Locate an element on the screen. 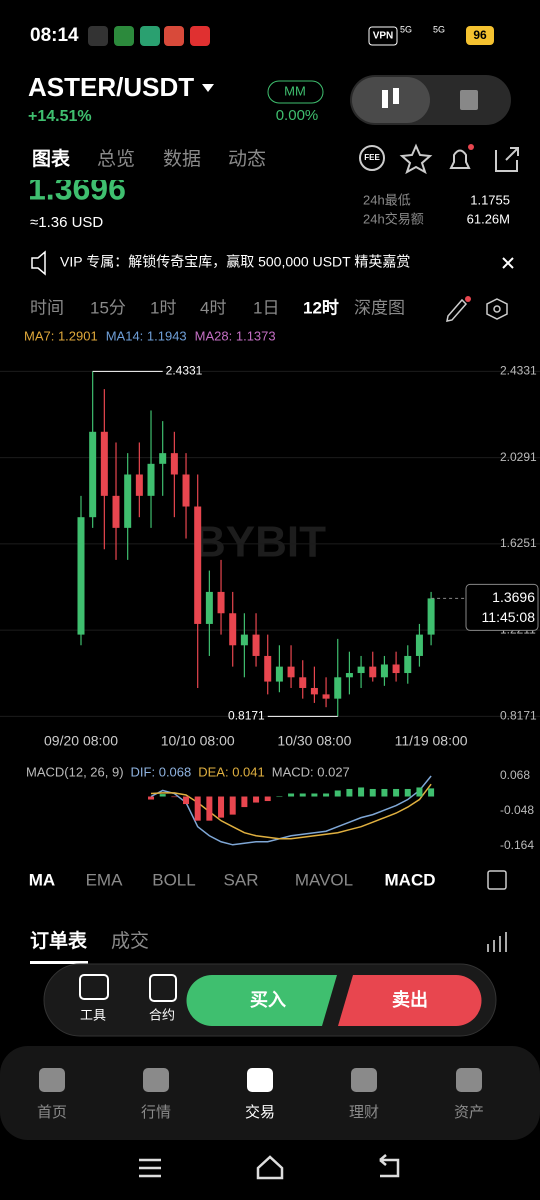 Image resolution: width=540 pixels, height=1200 pixels. nav-label: 资产 is located at coordinates (469, 1112).